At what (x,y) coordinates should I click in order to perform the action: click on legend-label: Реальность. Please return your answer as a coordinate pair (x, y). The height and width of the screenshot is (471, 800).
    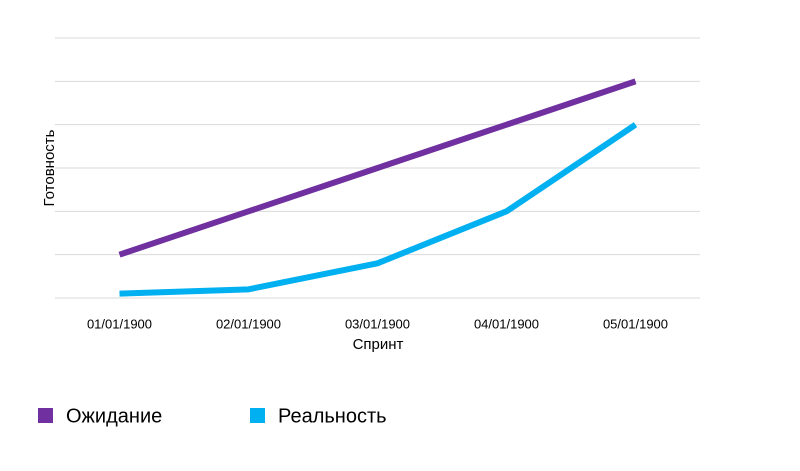
    Looking at the image, I should click on (332, 416).